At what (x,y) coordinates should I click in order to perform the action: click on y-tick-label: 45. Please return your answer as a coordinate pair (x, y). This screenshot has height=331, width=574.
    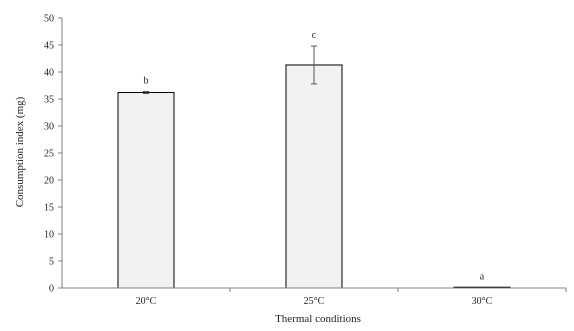
    Looking at the image, I should click on (49, 46).